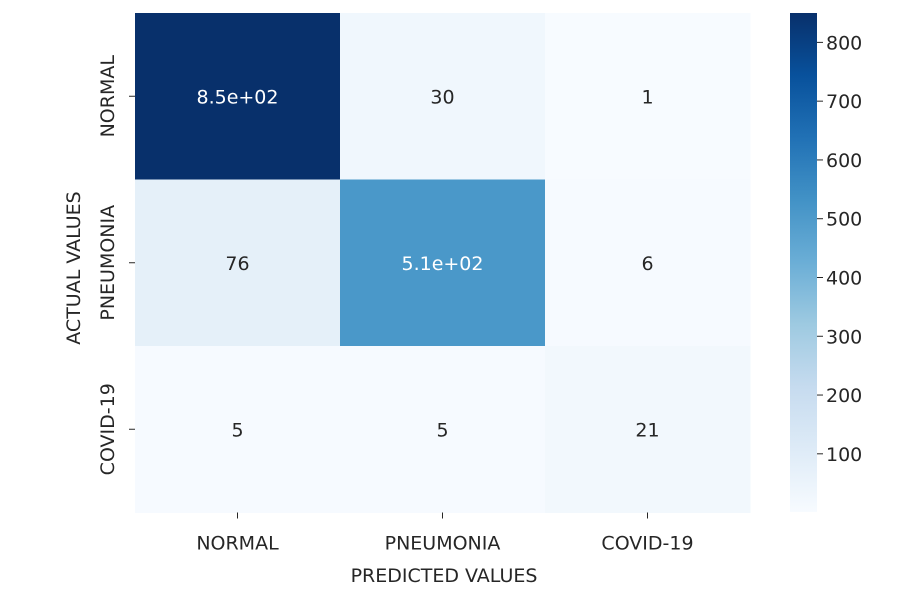  I want to click on cell-value-label: 6, so click(647, 264).